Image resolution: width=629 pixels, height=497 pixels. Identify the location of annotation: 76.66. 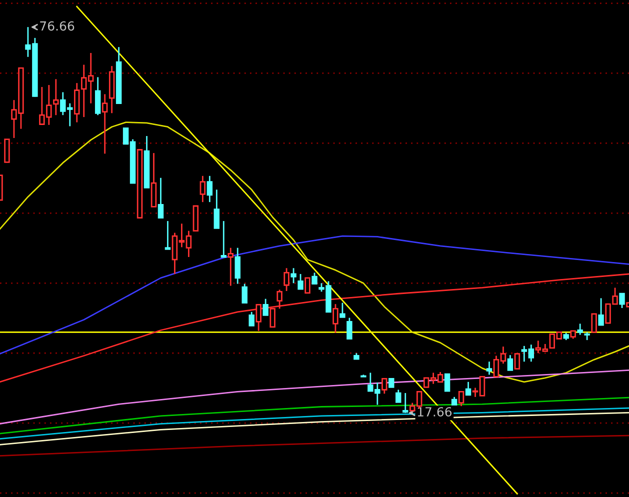
(57, 26).